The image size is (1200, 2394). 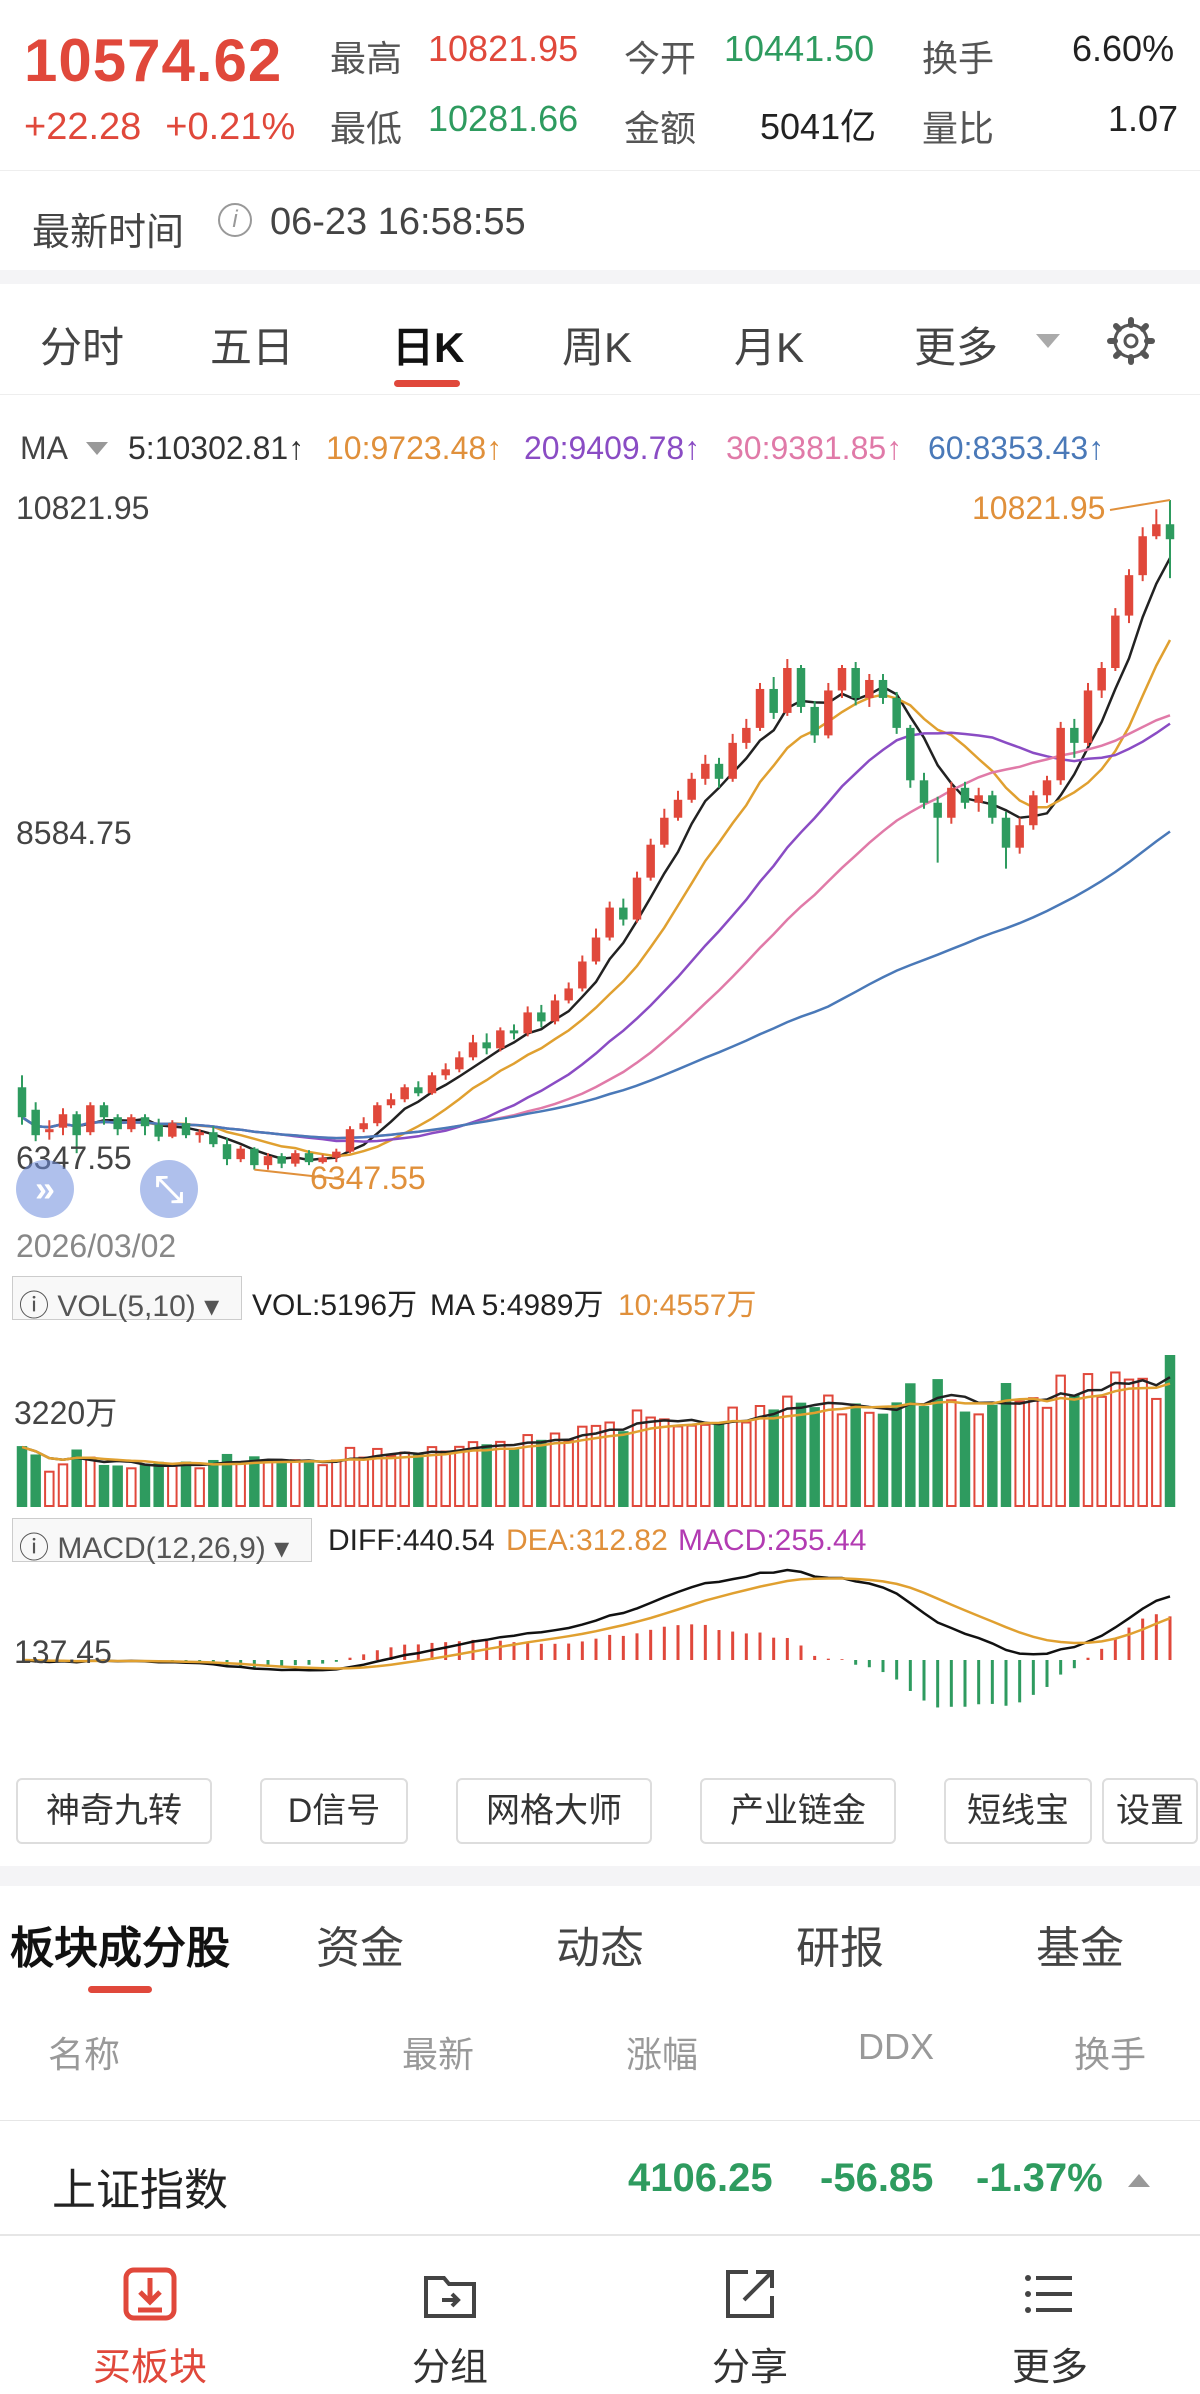 I want to click on tab-intraday: 分时, so click(x=82, y=347).